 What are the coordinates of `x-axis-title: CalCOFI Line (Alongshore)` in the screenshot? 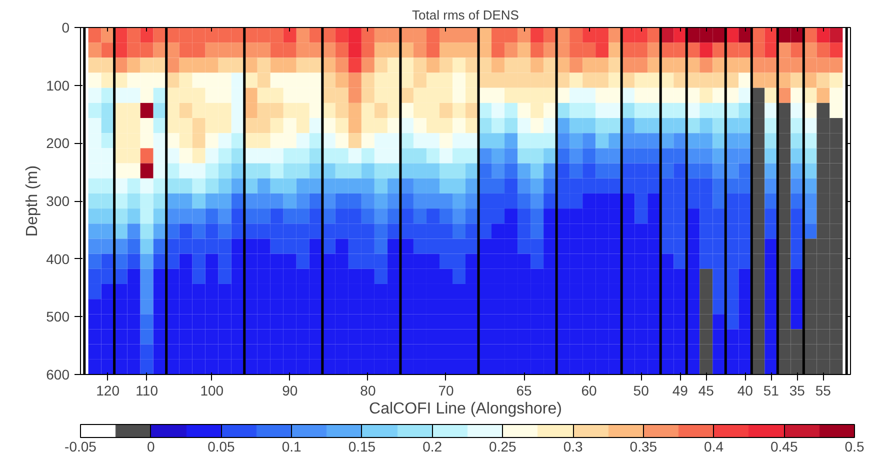 It's located at (465, 409).